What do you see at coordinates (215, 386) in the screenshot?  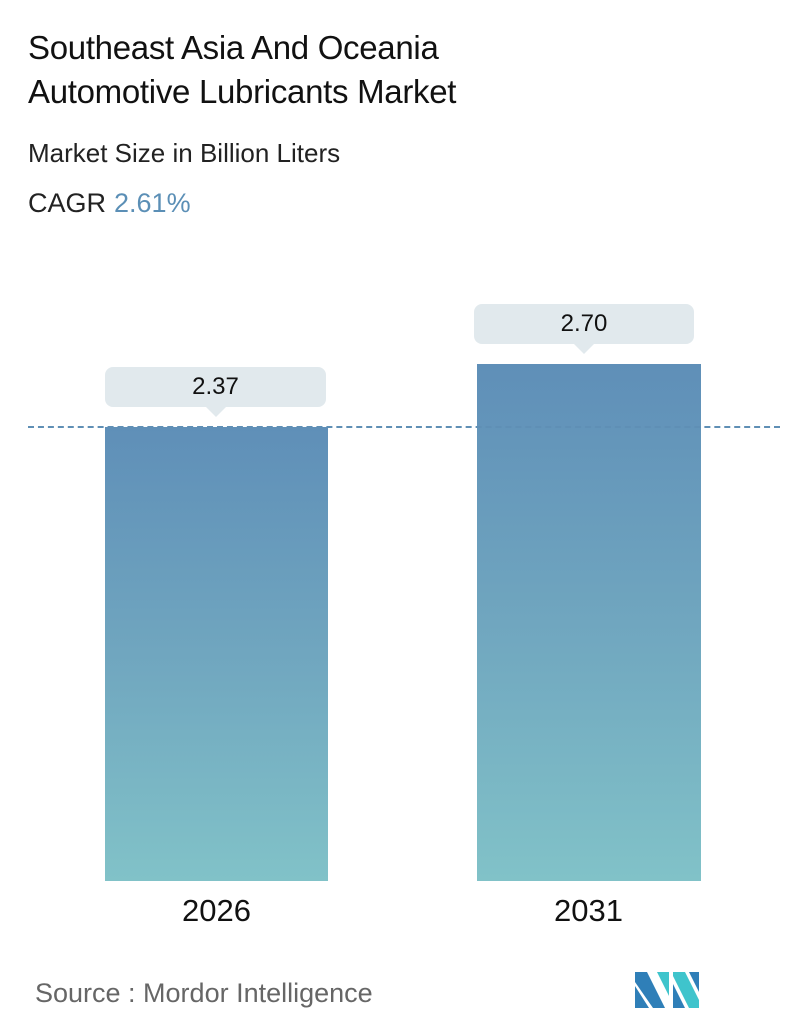 I see `value-2026: 2.37` at bounding box center [215, 386].